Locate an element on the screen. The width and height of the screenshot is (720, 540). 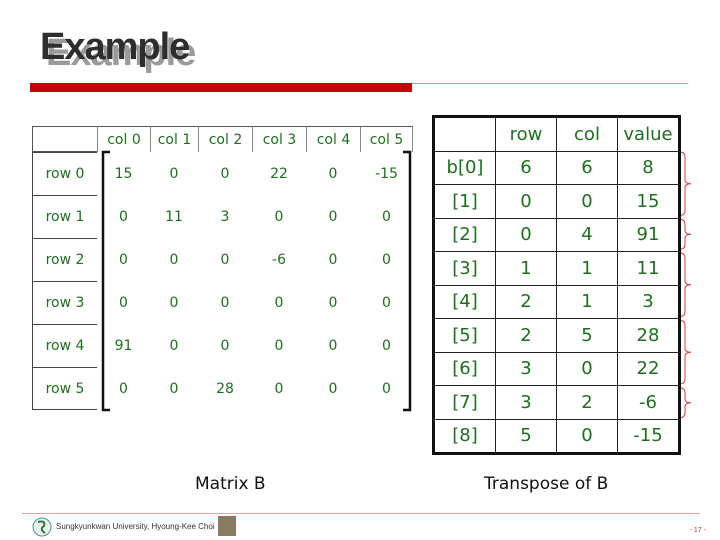
table-row: [3] 1 1 11 is located at coordinates (556, 268).